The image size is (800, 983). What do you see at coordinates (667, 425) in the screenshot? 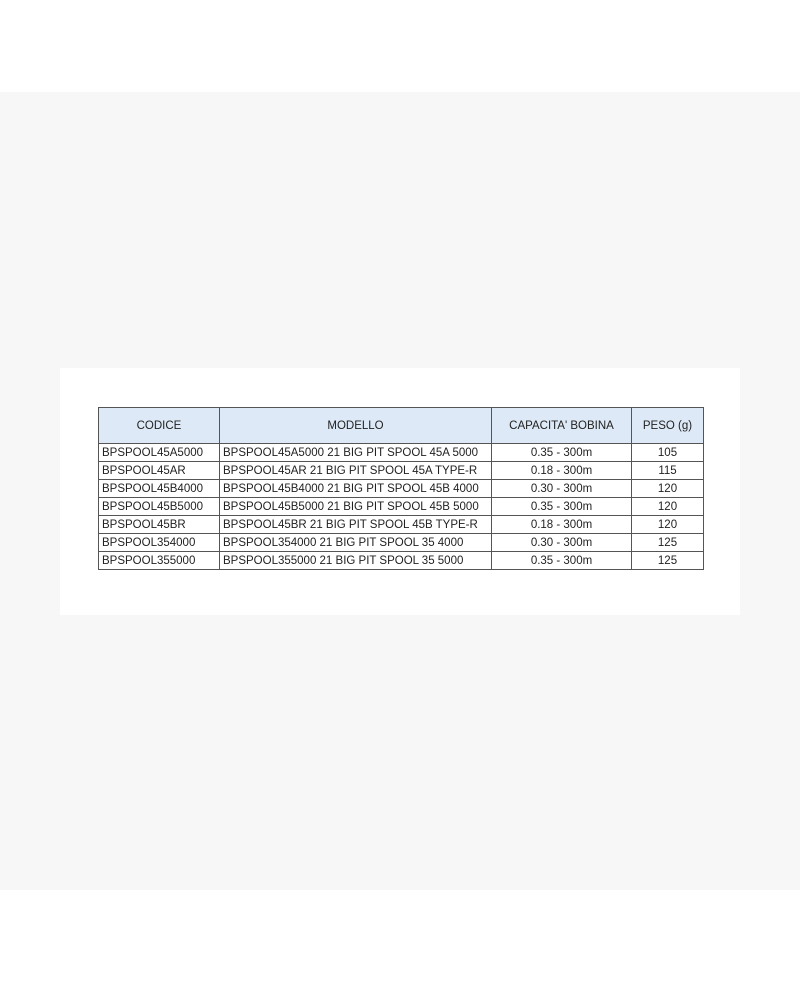
I see `header-peso: PESO (g)` at bounding box center [667, 425].